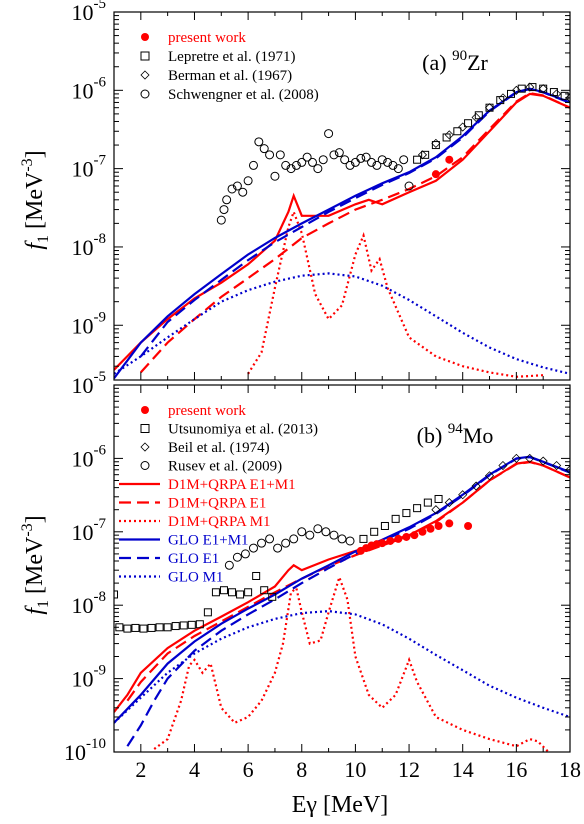  What do you see at coordinates (570, 769) in the screenshot?
I see `x-tick-label: 18` at bounding box center [570, 769].